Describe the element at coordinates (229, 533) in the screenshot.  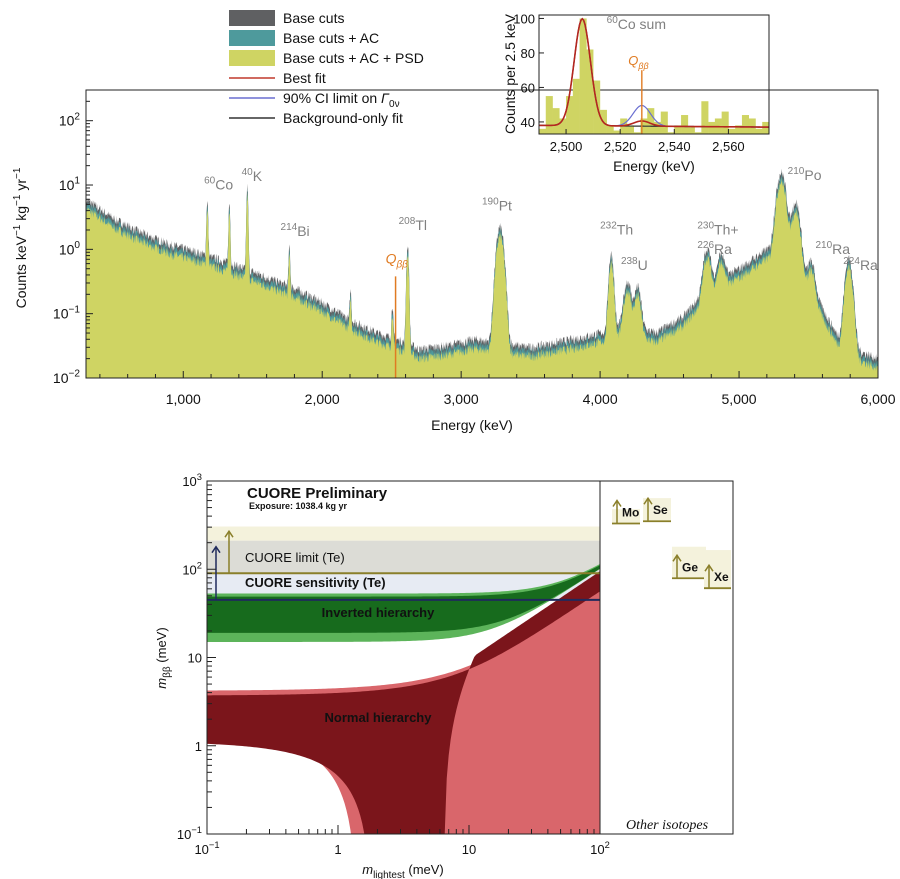
I see `limit-arrowhead` at that location.